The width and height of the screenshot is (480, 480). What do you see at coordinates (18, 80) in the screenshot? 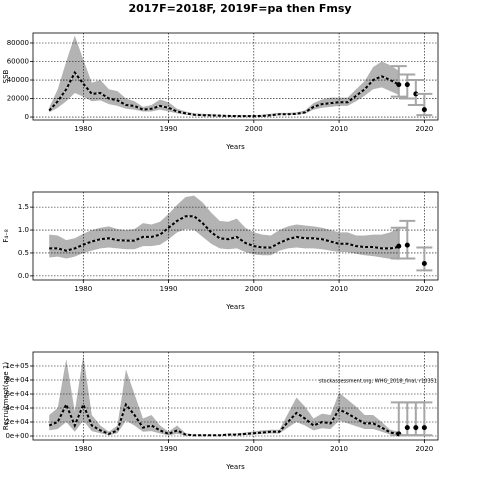
I see `y-tick-label: 40000` at bounding box center [18, 80].